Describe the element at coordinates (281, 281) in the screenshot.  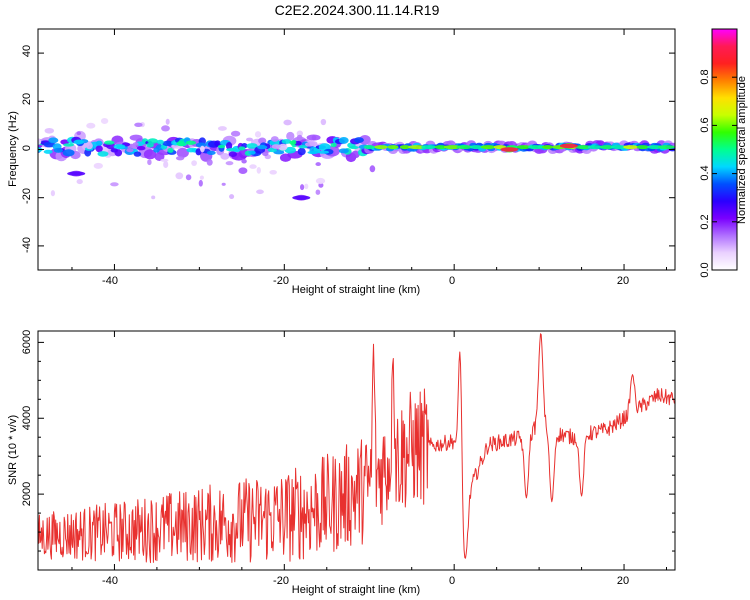
I see `top-x-tick-label-1: -20` at that location.